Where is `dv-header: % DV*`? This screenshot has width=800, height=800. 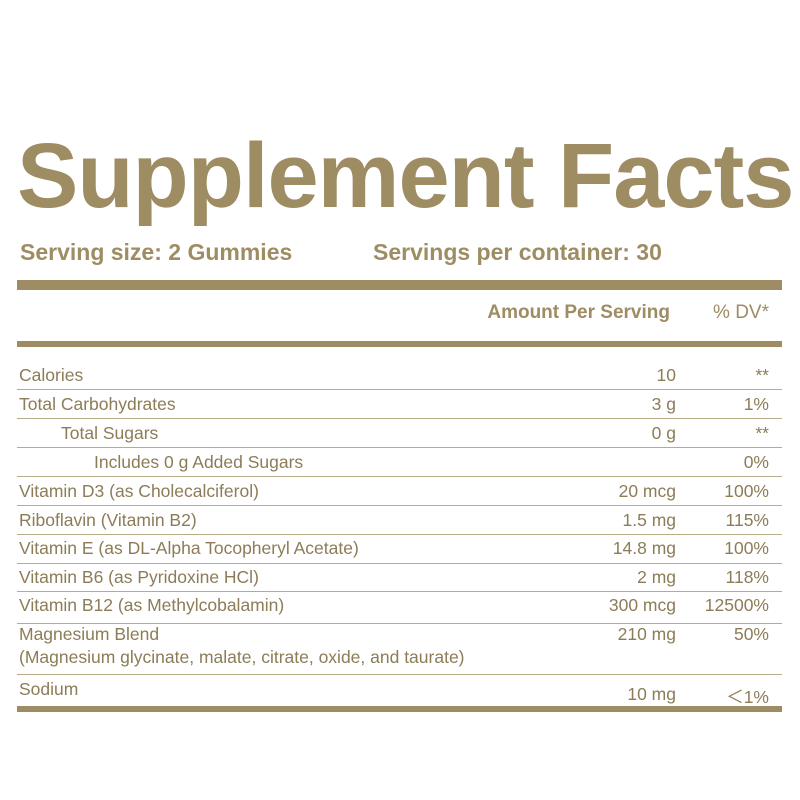
dv-header: % DV* is located at coordinates (741, 312).